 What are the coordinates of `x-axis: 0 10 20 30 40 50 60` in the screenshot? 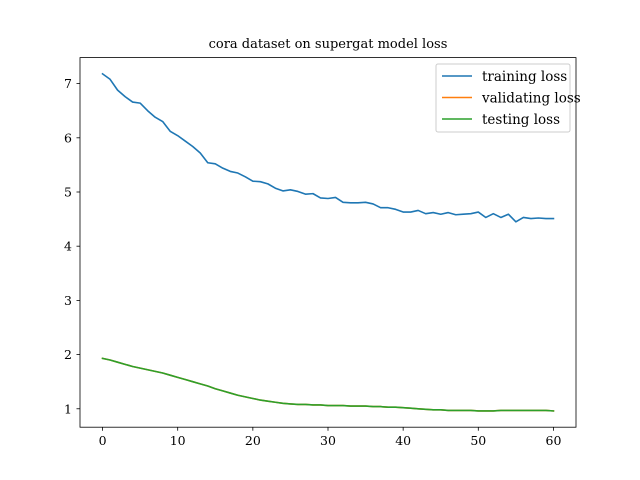 It's located at (330, 437).